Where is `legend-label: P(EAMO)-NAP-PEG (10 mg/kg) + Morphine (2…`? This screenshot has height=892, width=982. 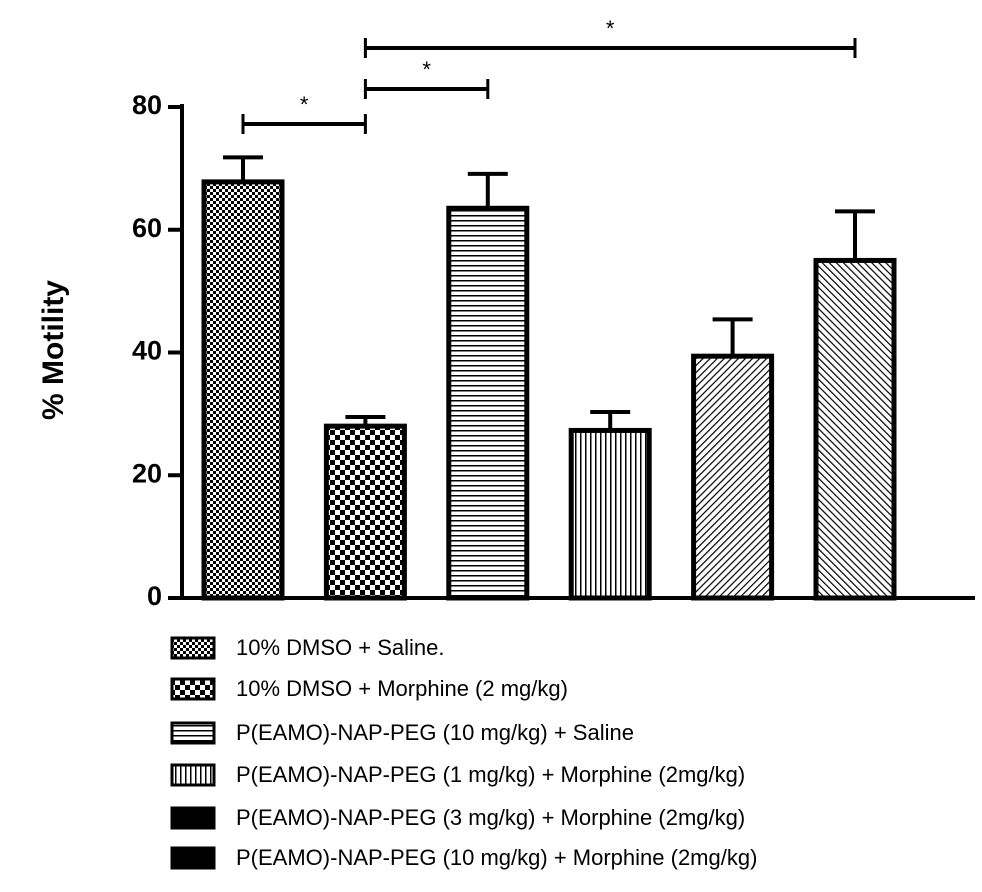 legend-label: P(EAMO)-NAP-PEG (10 mg/kg) + Morphine (2… is located at coordinates (496, 857).